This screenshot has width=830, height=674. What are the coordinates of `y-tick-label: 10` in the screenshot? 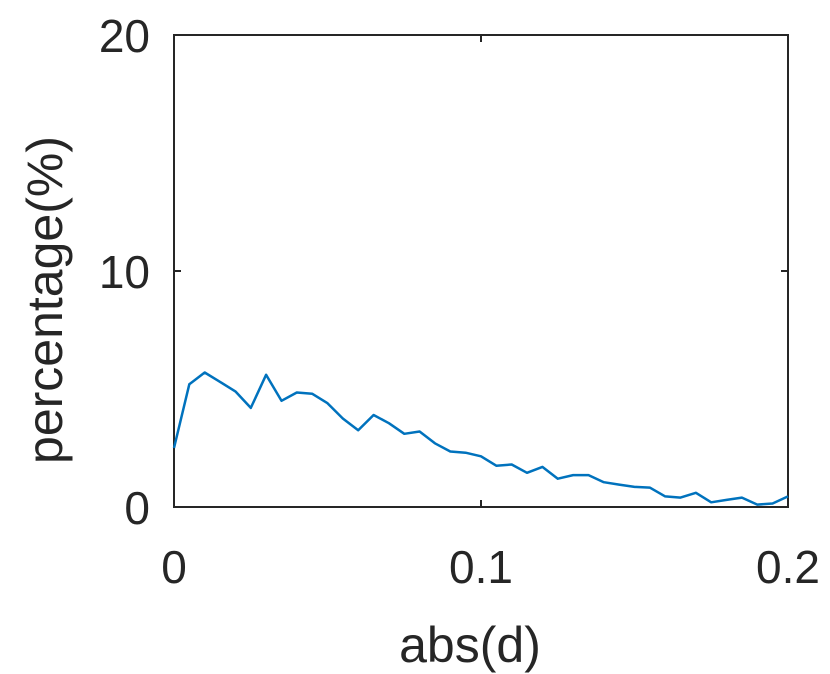 It's located at (124, 272).